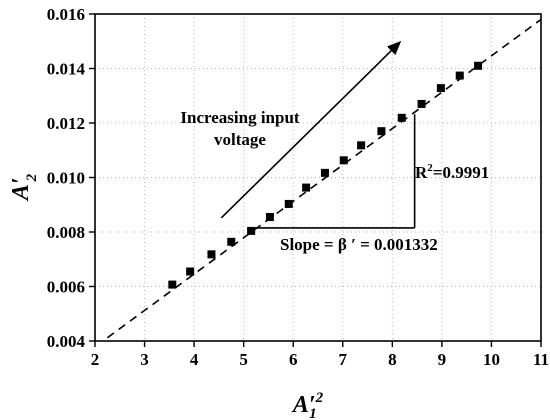  I want to click on y-axis-title-group: A′2, so click(24, 187).